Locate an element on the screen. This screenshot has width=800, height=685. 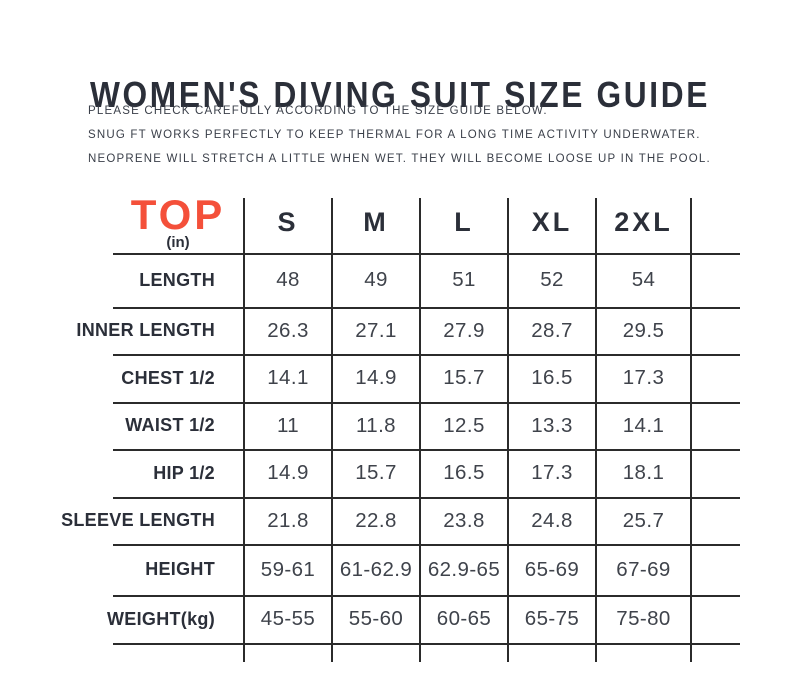
size-value: 67-69 is located at coordinates (643, 569).